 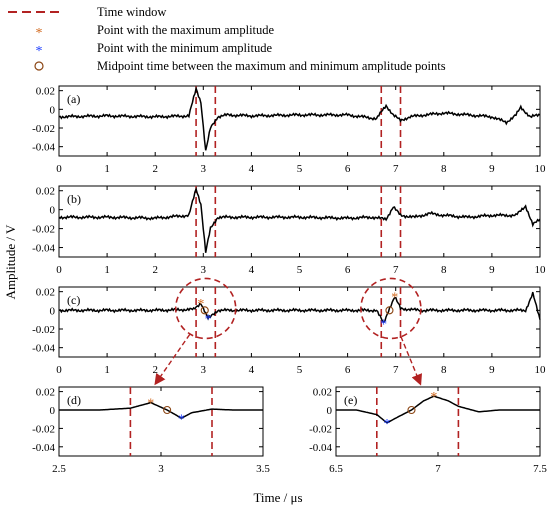 I want to click on x-axis-label: Time / μs, so click(x=277, y=497).